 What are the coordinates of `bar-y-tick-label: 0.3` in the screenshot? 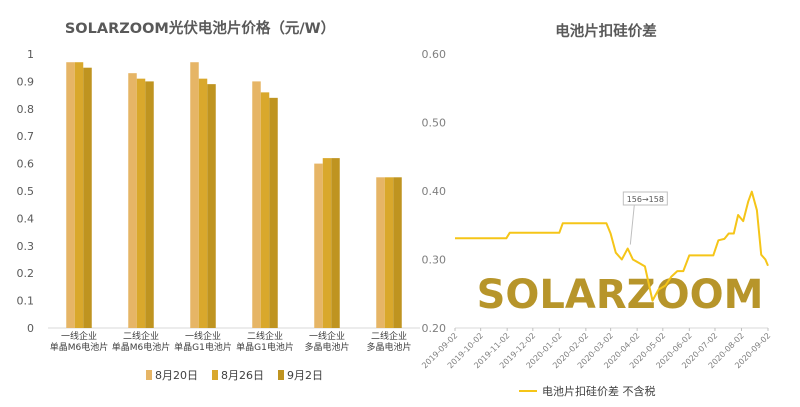 It's located at (26, 246).